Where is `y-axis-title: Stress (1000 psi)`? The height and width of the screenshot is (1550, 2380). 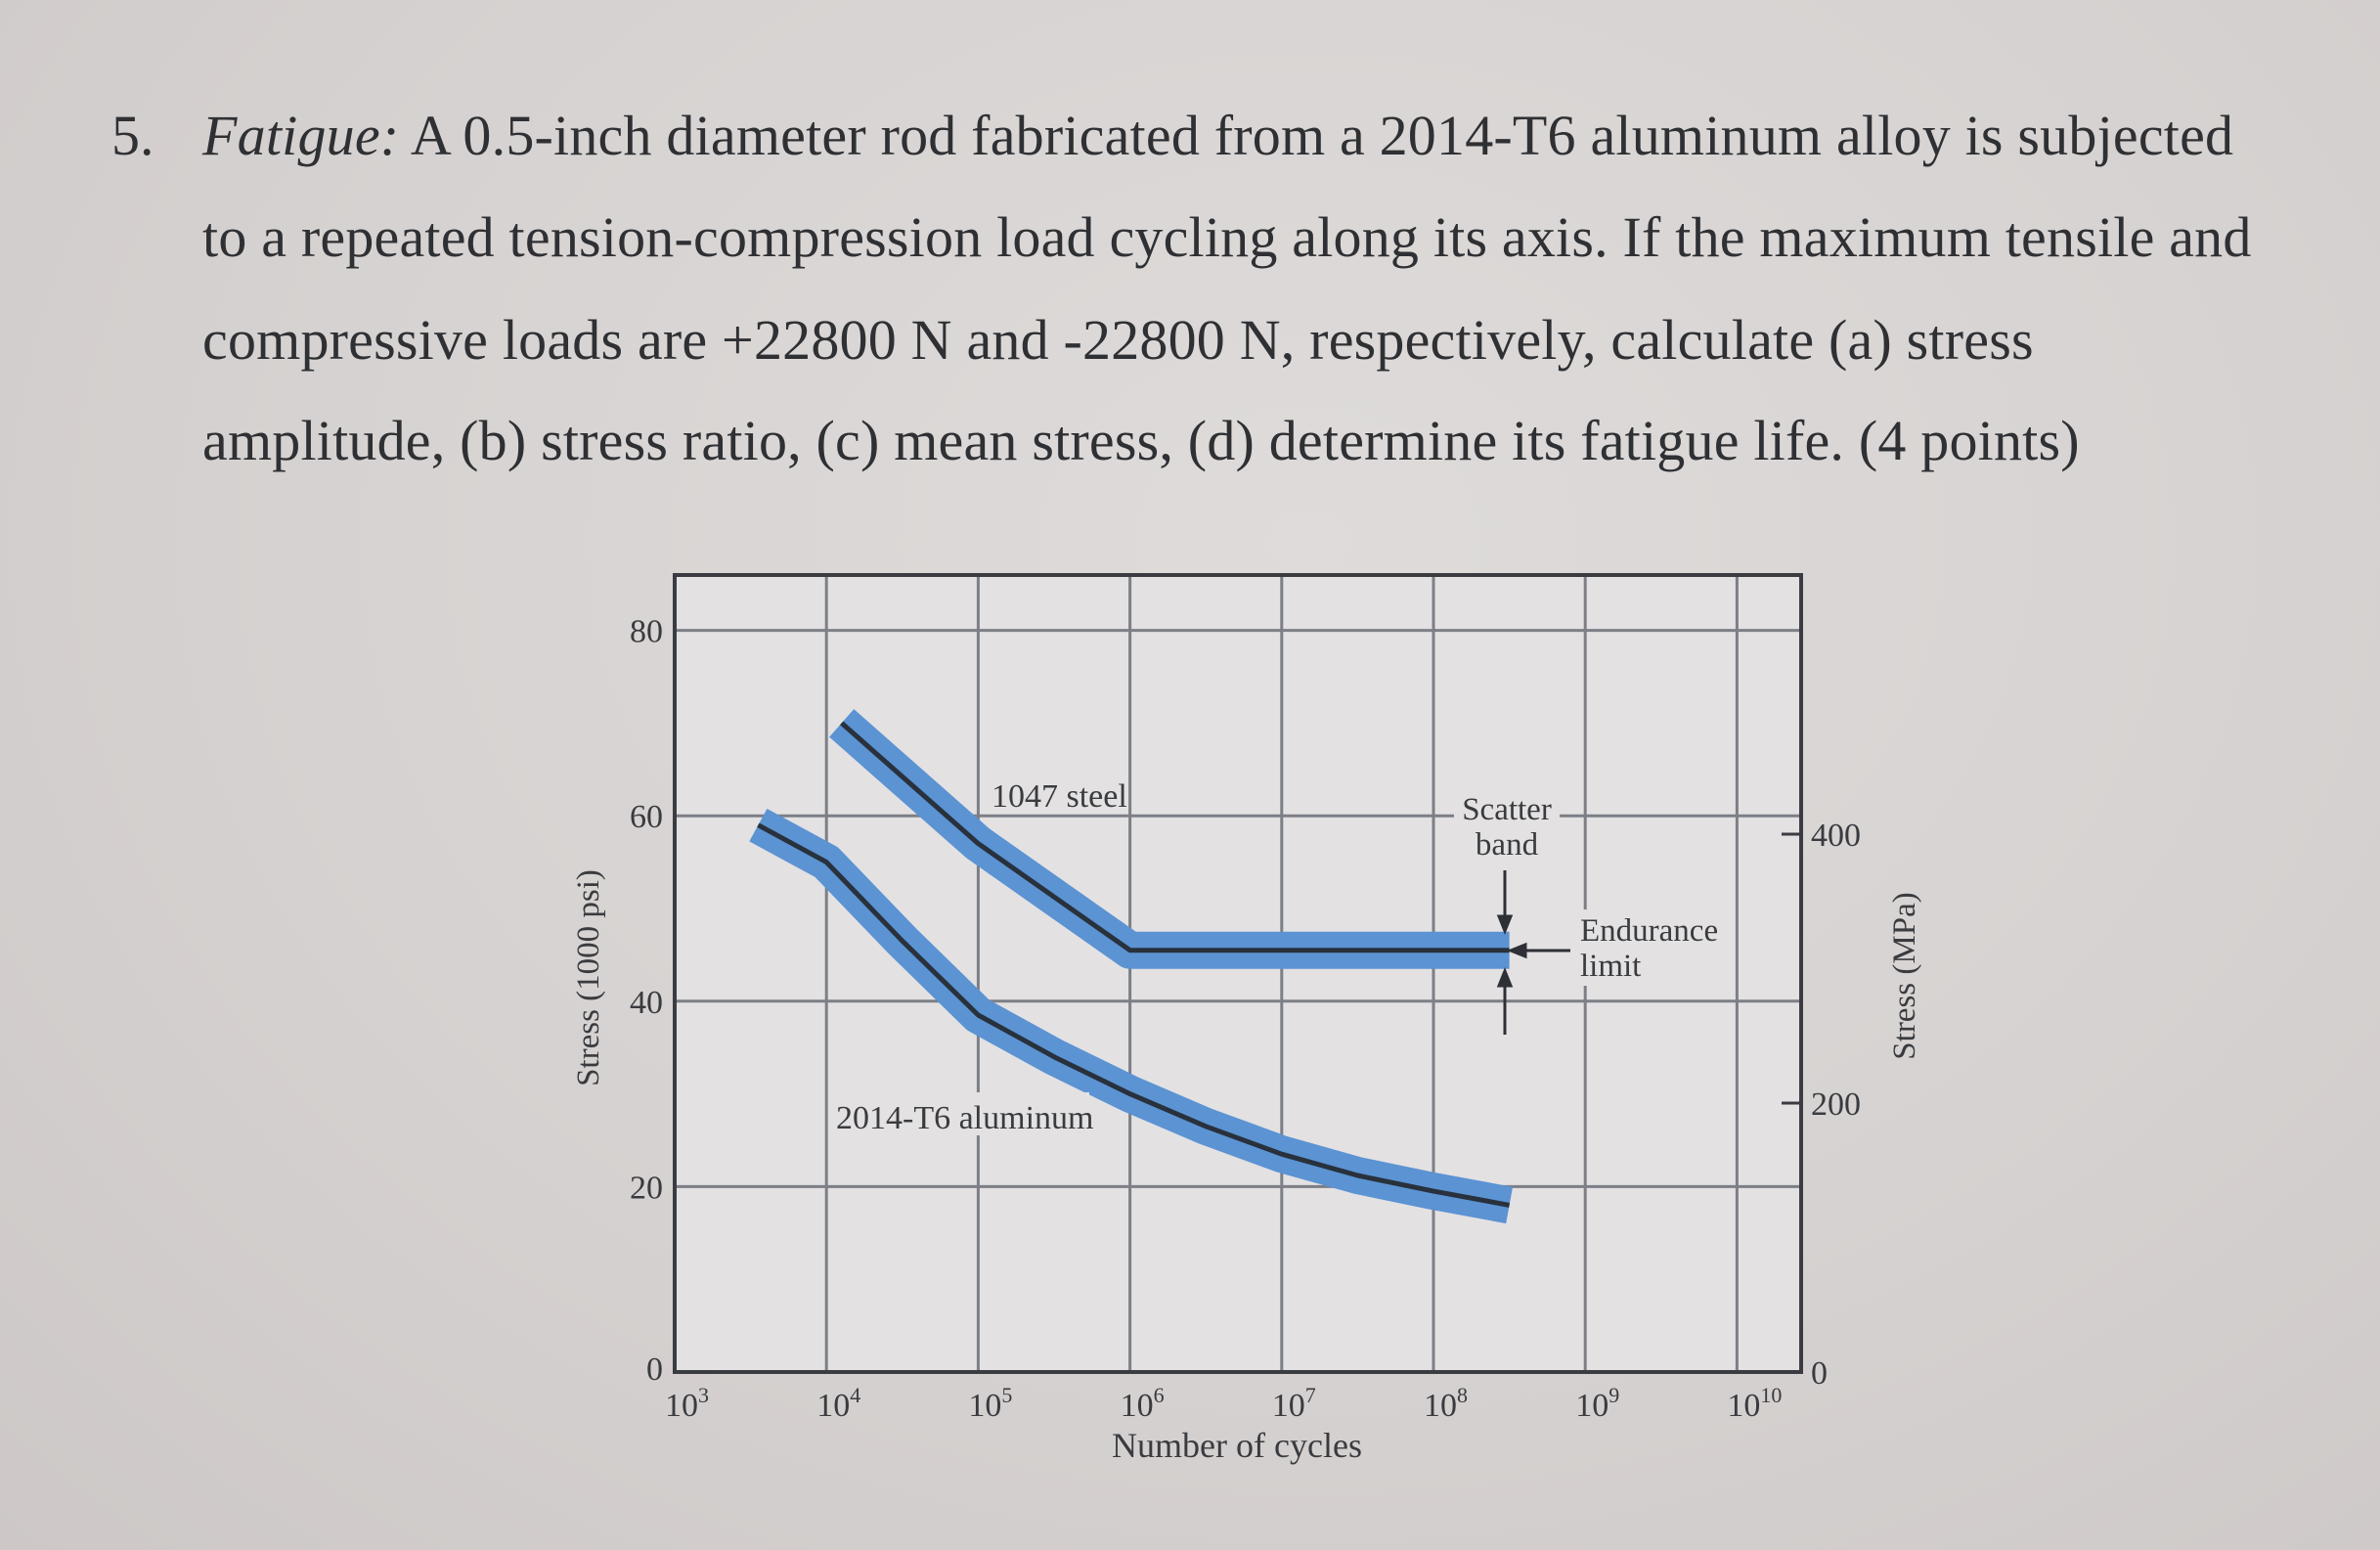
y-axis-title: Stress (1000 psi) is located at coordinates (588, 977).